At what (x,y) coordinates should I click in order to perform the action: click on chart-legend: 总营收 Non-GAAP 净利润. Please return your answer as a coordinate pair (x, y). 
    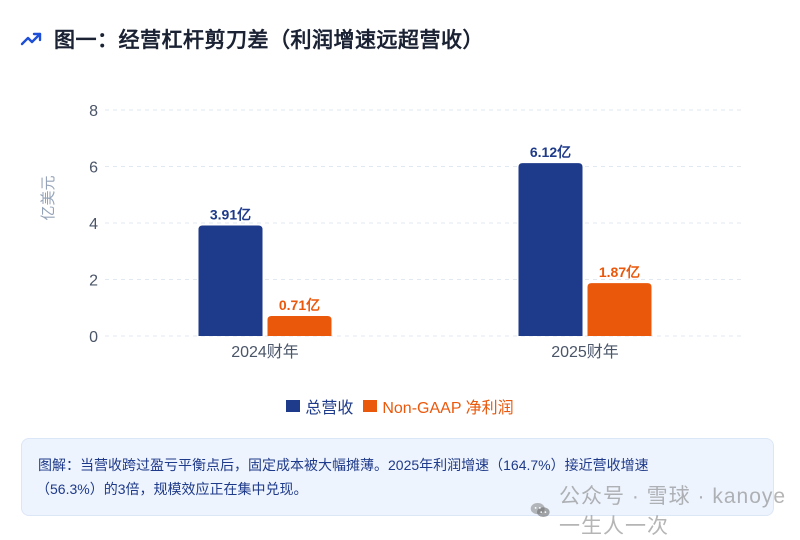
    Looking at the image, I should click on (400, 406).